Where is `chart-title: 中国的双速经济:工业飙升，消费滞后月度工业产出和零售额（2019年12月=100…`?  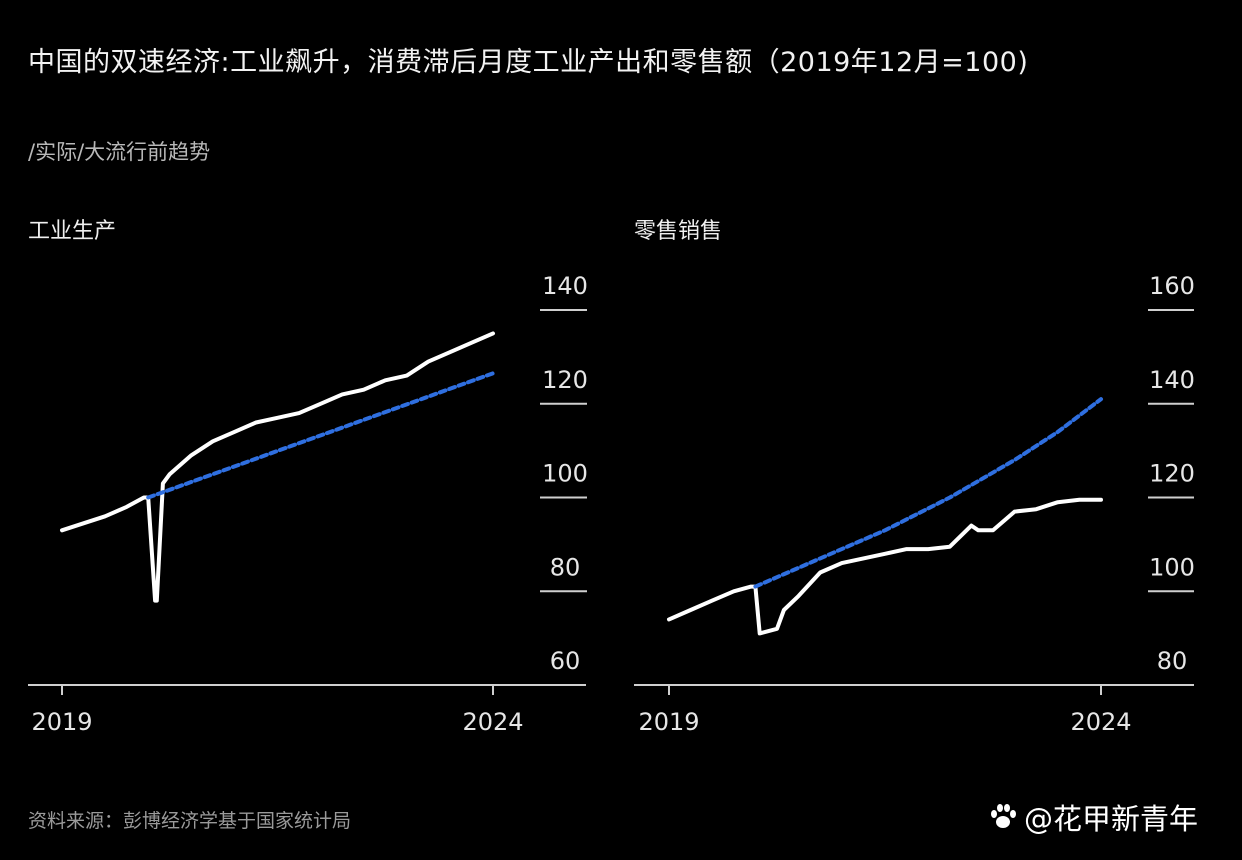 chart-title: 中国的双速经济:工业飙升，消费滞后月度工业产出和零售额（2019年12月=100… is located at coordinates (528, 62).